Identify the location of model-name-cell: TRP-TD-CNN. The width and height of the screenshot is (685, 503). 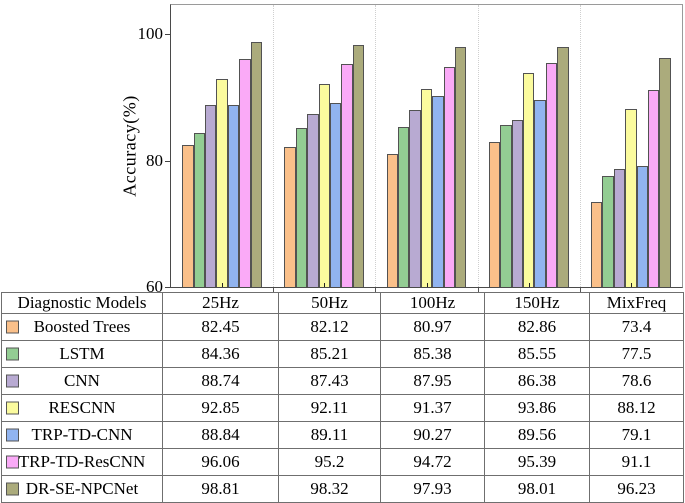
(82, 435).